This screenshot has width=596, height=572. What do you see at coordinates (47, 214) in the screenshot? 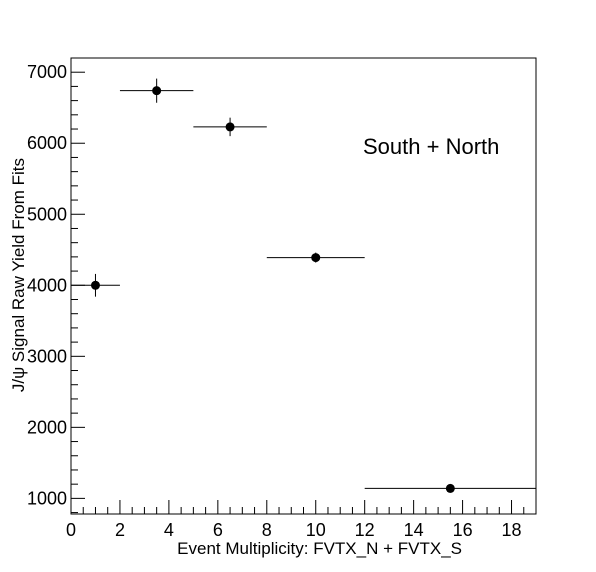
I see `y-tick-label: 5000` at bounding box center [47, 214].